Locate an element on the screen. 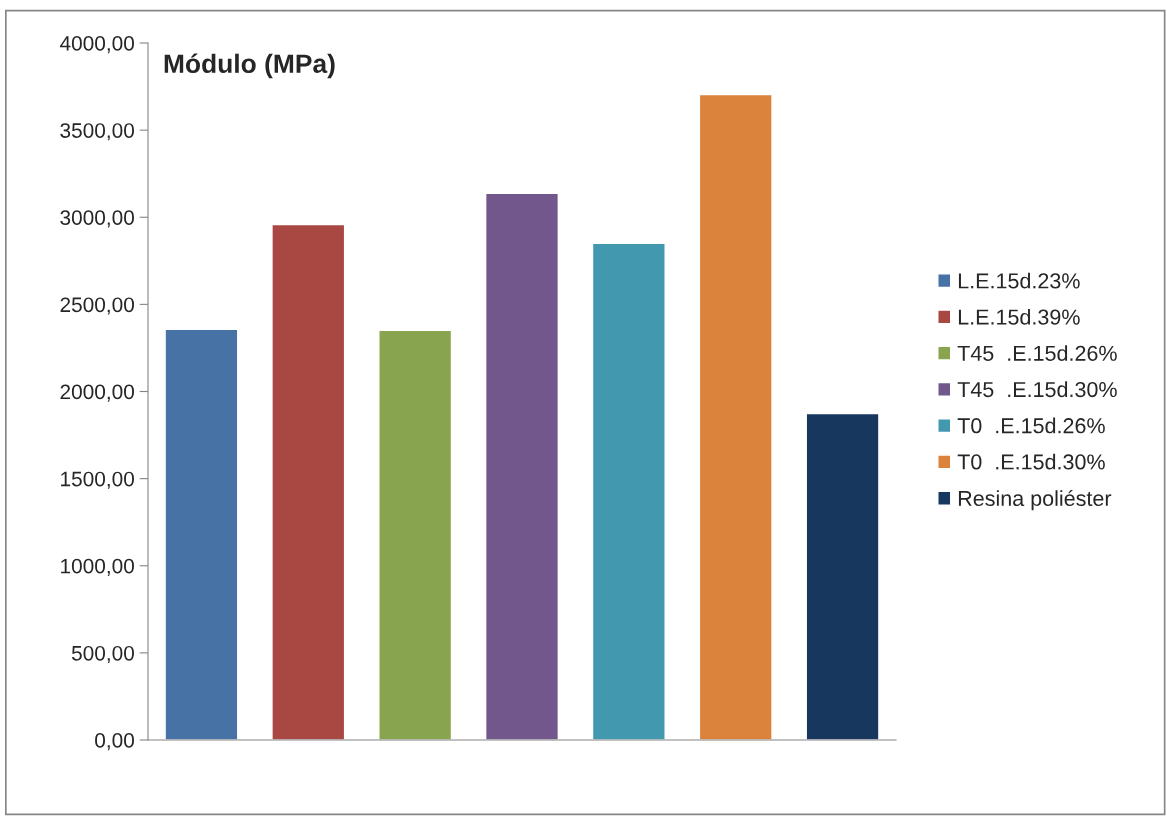 Image resolution: width=1167 pixels, height=816 pixels. y-tick-label: 3000,00 is located at coordinates (97, 219).